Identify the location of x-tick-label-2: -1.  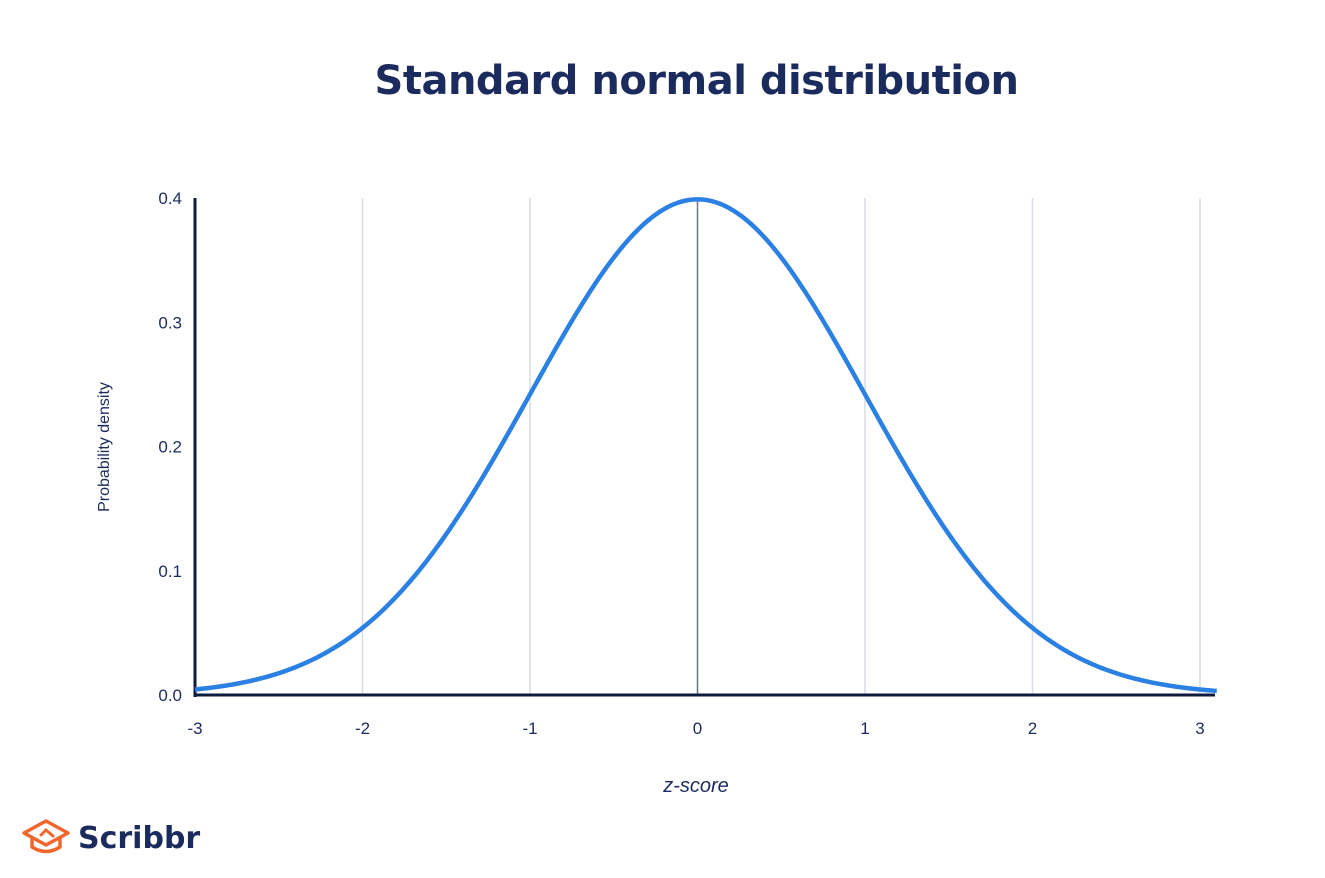
(529, 728).